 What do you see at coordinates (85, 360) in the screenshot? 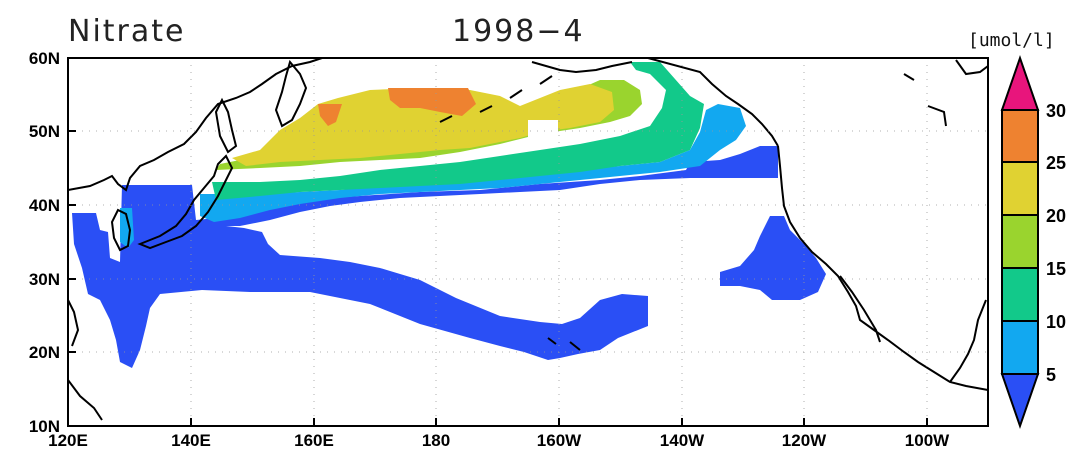
I see `coast-philippines` at bounding box center [85, 360].